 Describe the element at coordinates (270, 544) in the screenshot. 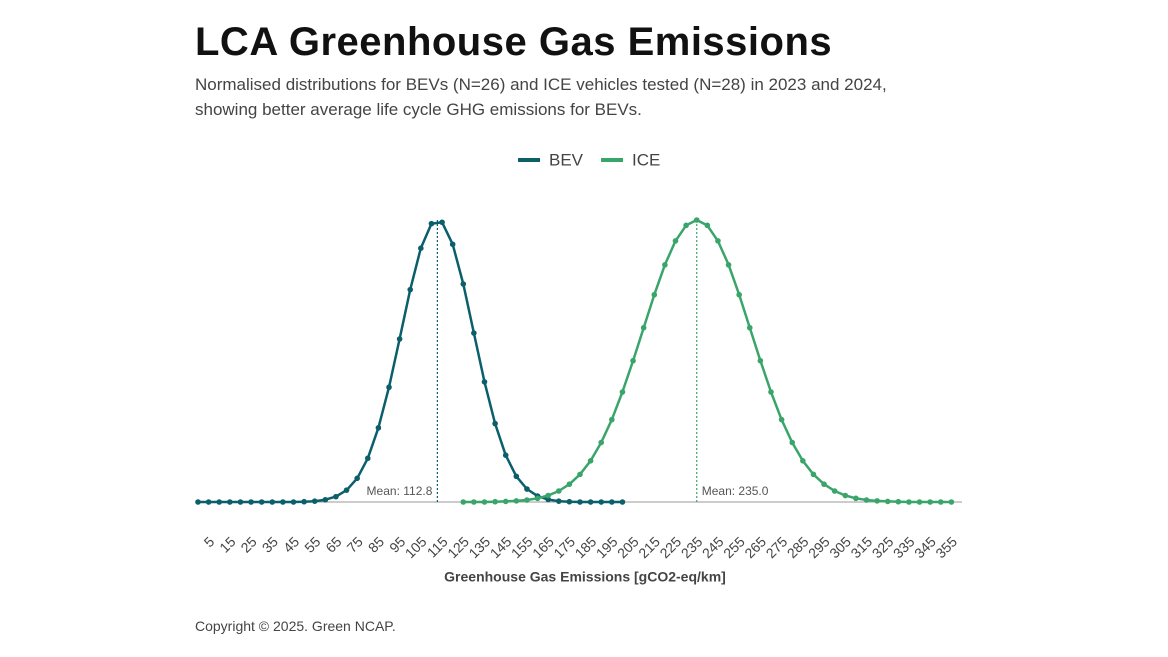

I see `x-tick-label: 35` at that location.